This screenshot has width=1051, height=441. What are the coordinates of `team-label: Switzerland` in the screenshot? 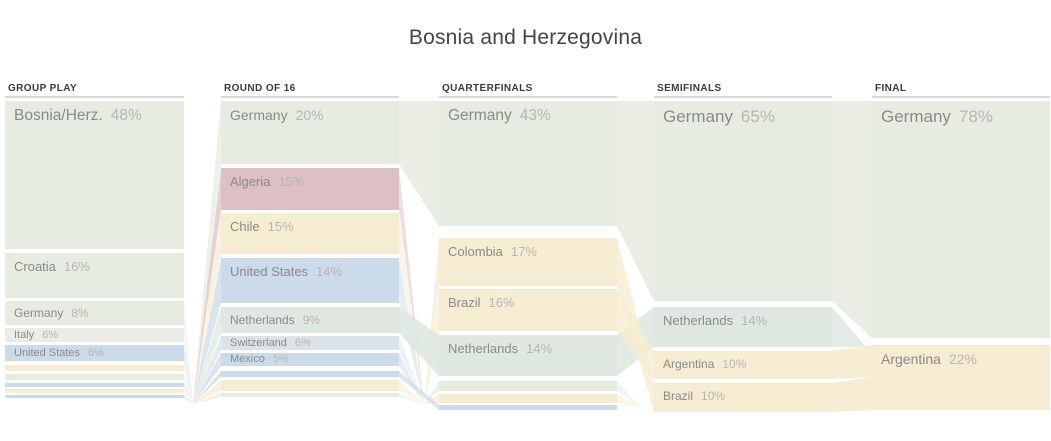 It's located at (258, 342).